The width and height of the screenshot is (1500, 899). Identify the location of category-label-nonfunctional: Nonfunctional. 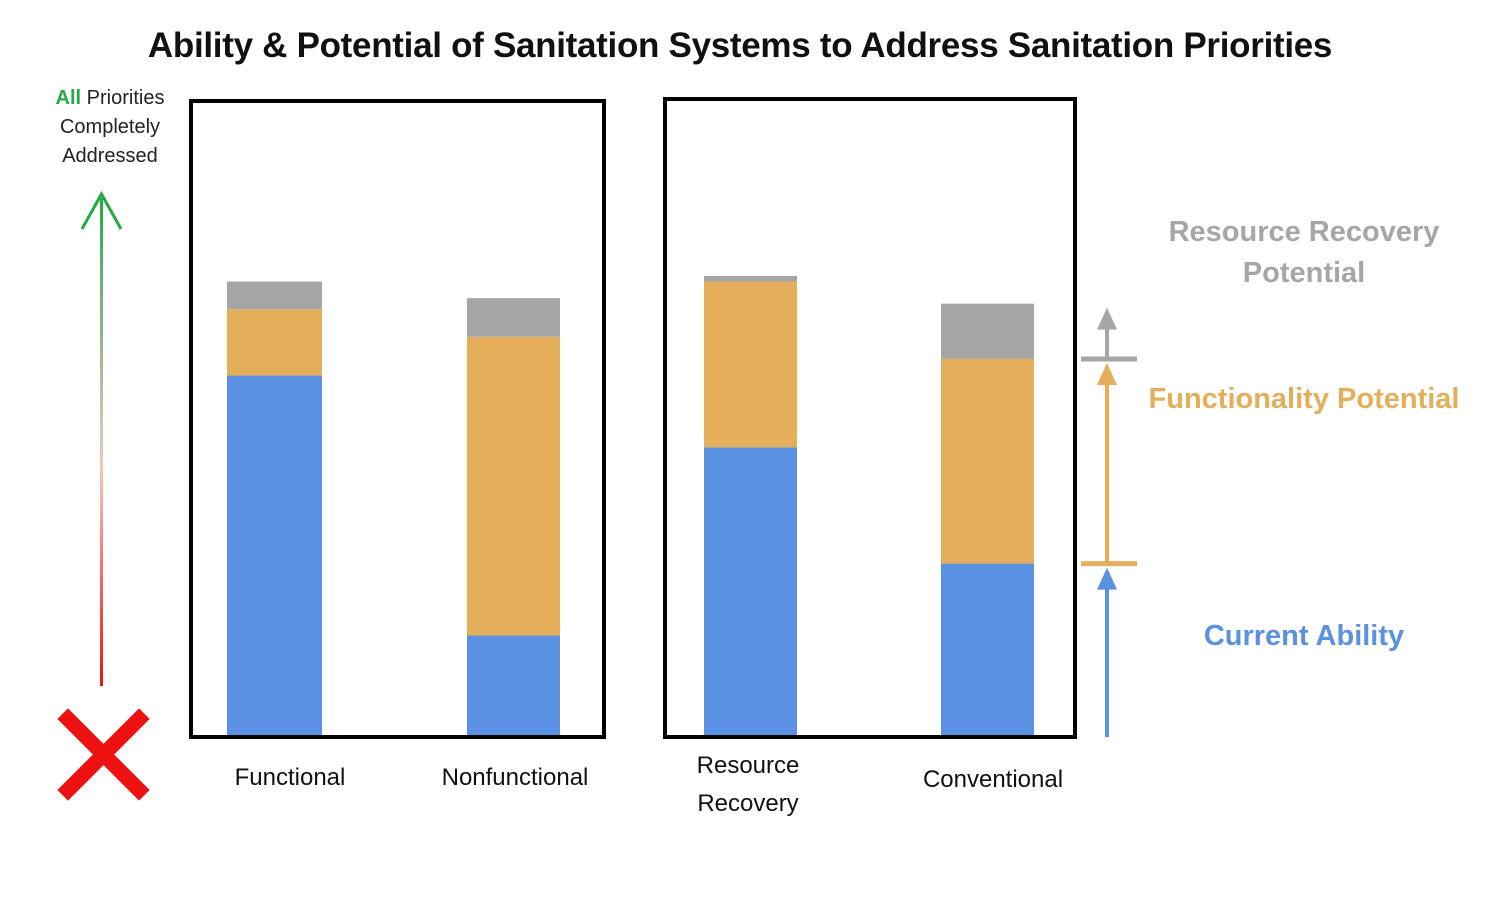
(515, 777).